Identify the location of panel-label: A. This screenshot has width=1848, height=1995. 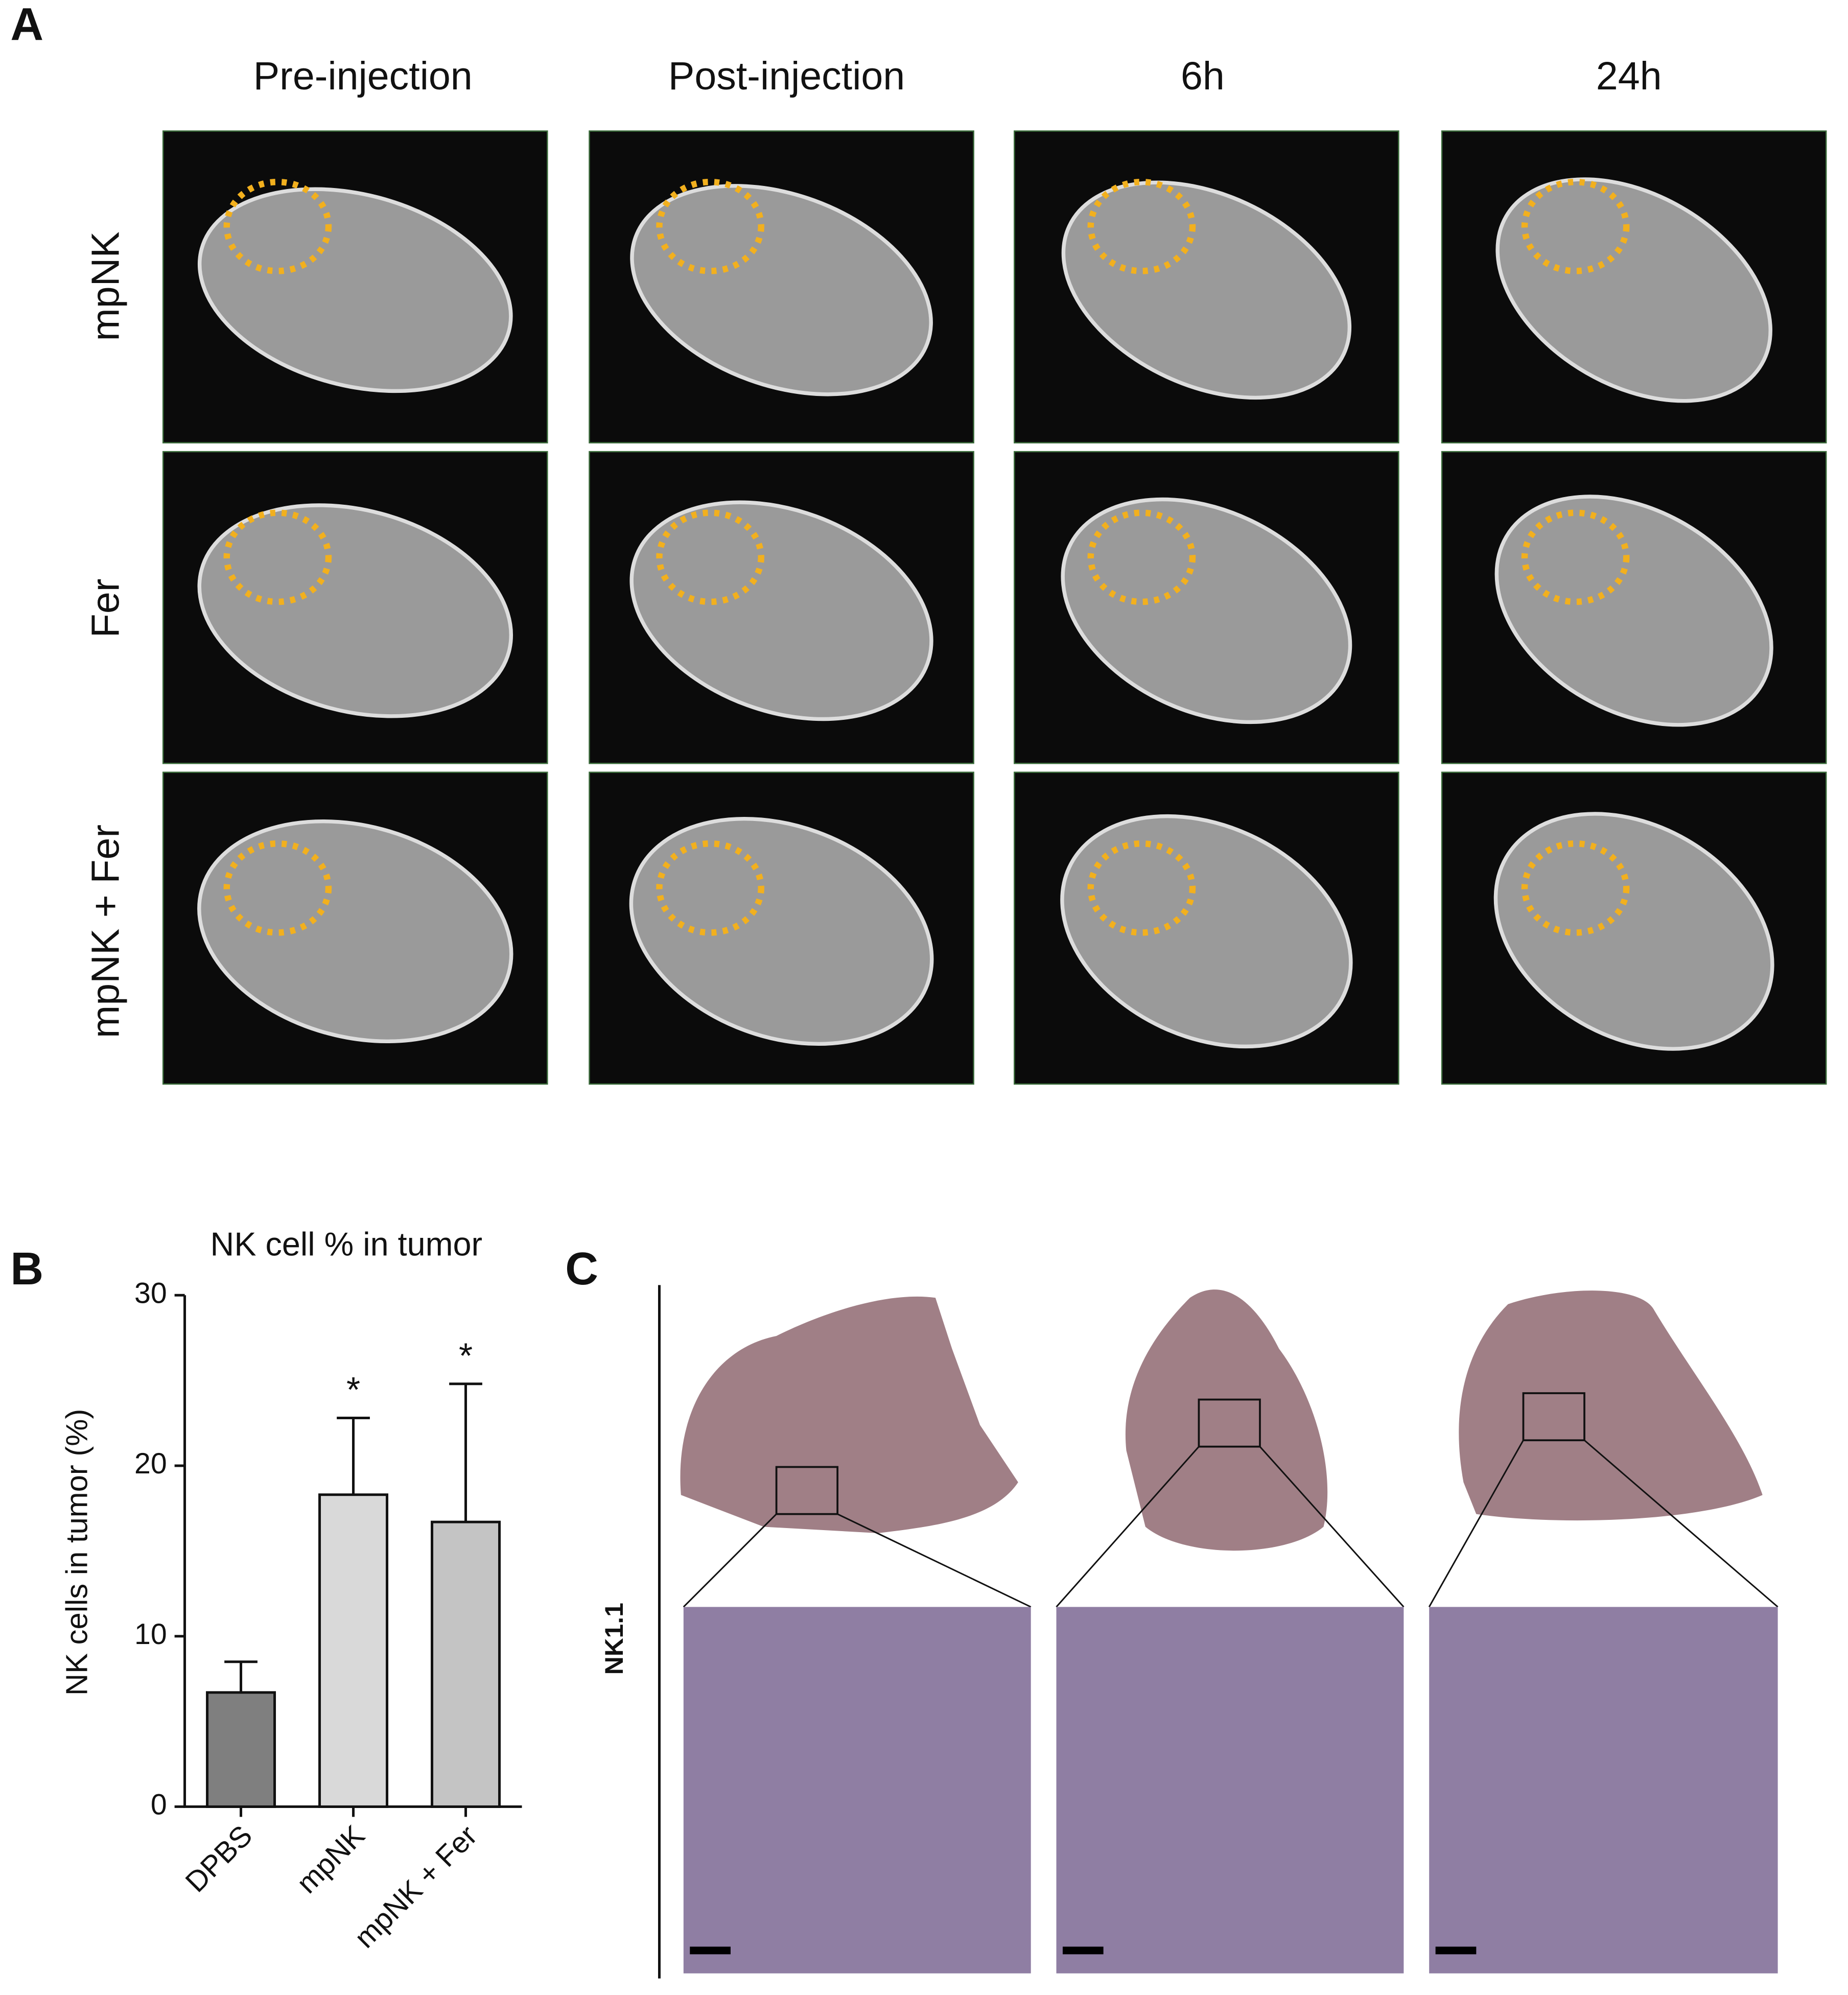
(26, 25).